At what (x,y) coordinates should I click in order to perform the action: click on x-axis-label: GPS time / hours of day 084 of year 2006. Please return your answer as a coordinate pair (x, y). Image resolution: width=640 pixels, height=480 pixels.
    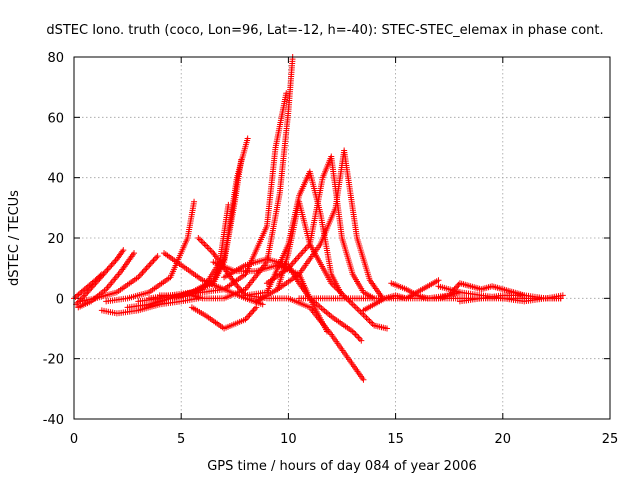
    Looking at the image, I should click on (342, 466).